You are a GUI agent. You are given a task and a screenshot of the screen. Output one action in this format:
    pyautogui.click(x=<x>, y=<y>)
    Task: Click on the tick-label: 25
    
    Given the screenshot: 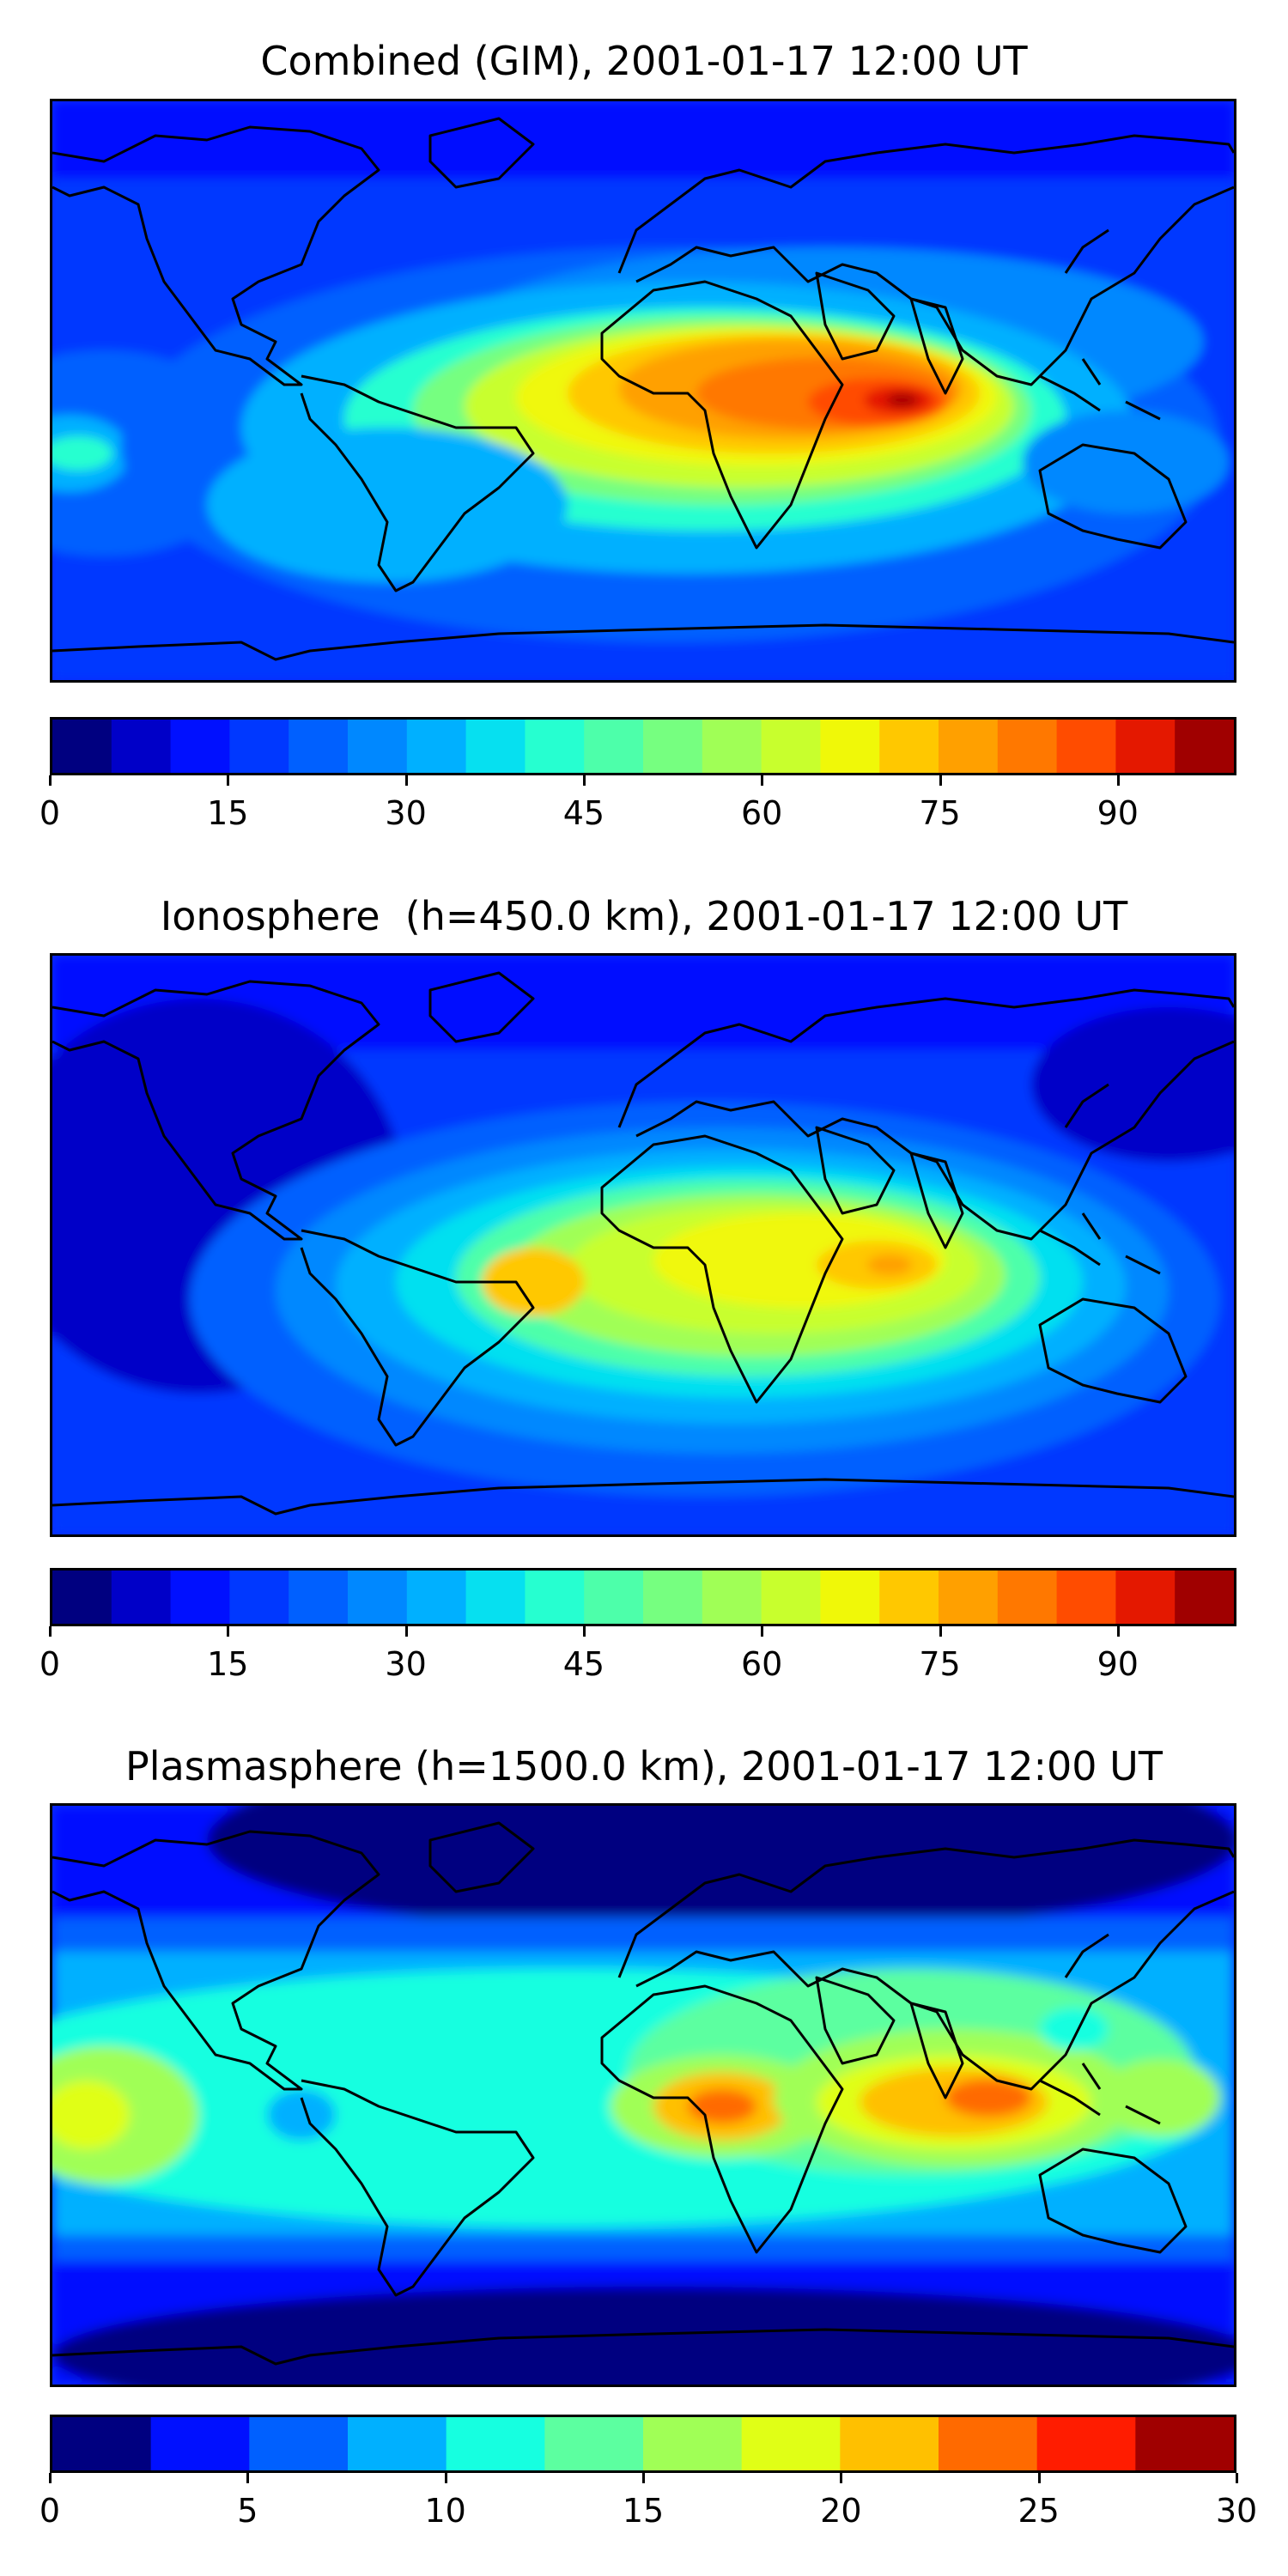 What is the action you would take?
    pyautogui.click(x=1039, y=2511)
    